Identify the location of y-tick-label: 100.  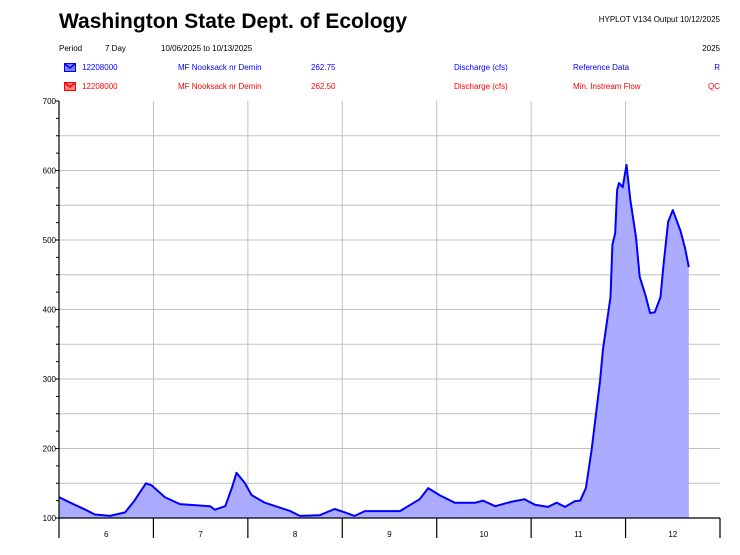
(50, 518).